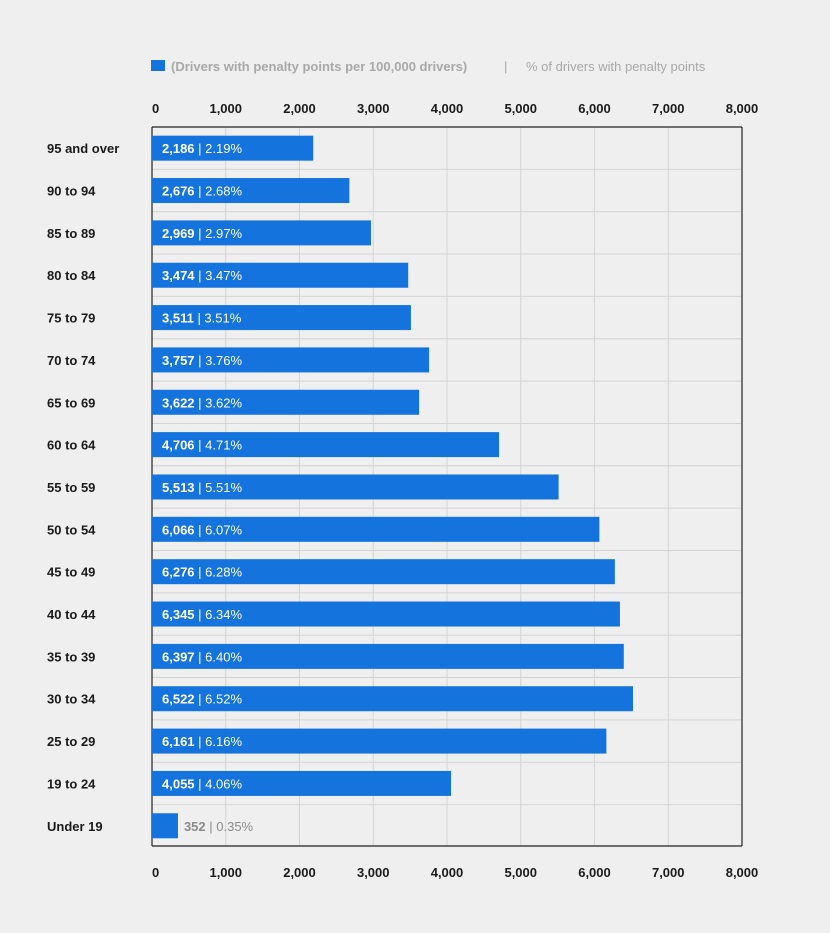  What do you see at coordinates (219, 572) in the screenshot?
I see `data-label-percent: | 6.28%` at bounding box center [219, 572].